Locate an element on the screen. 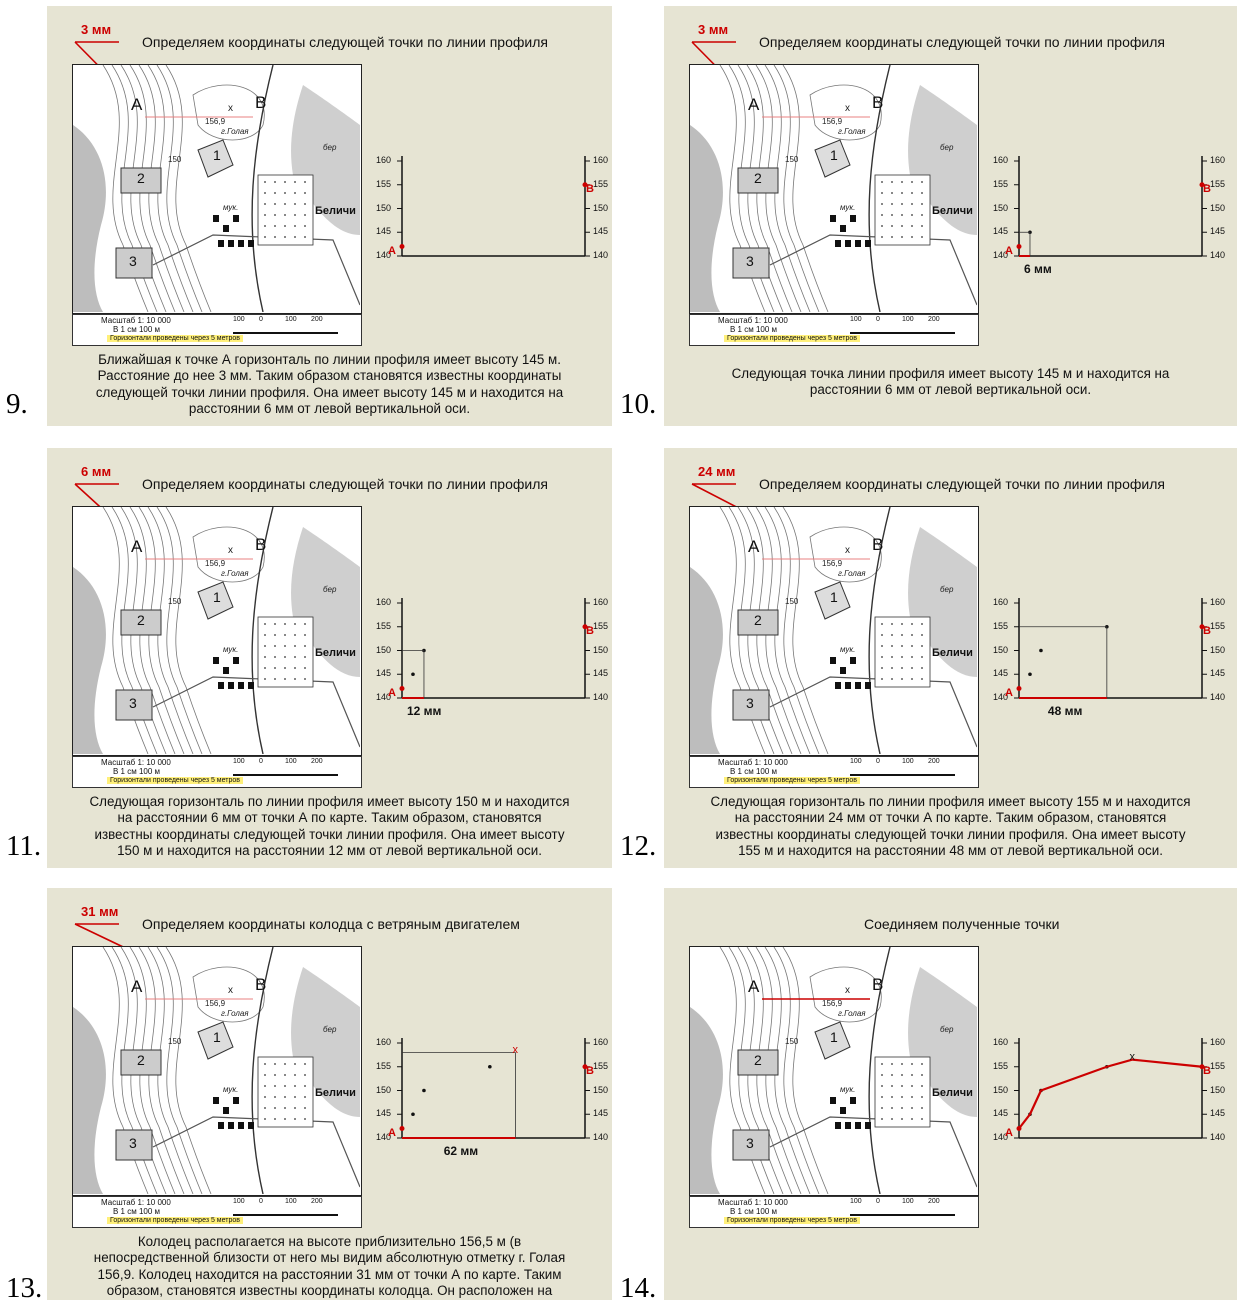 The width and height of the screenshot is (1240, 1304). well-marker: x is located at coordinates (230, 990).